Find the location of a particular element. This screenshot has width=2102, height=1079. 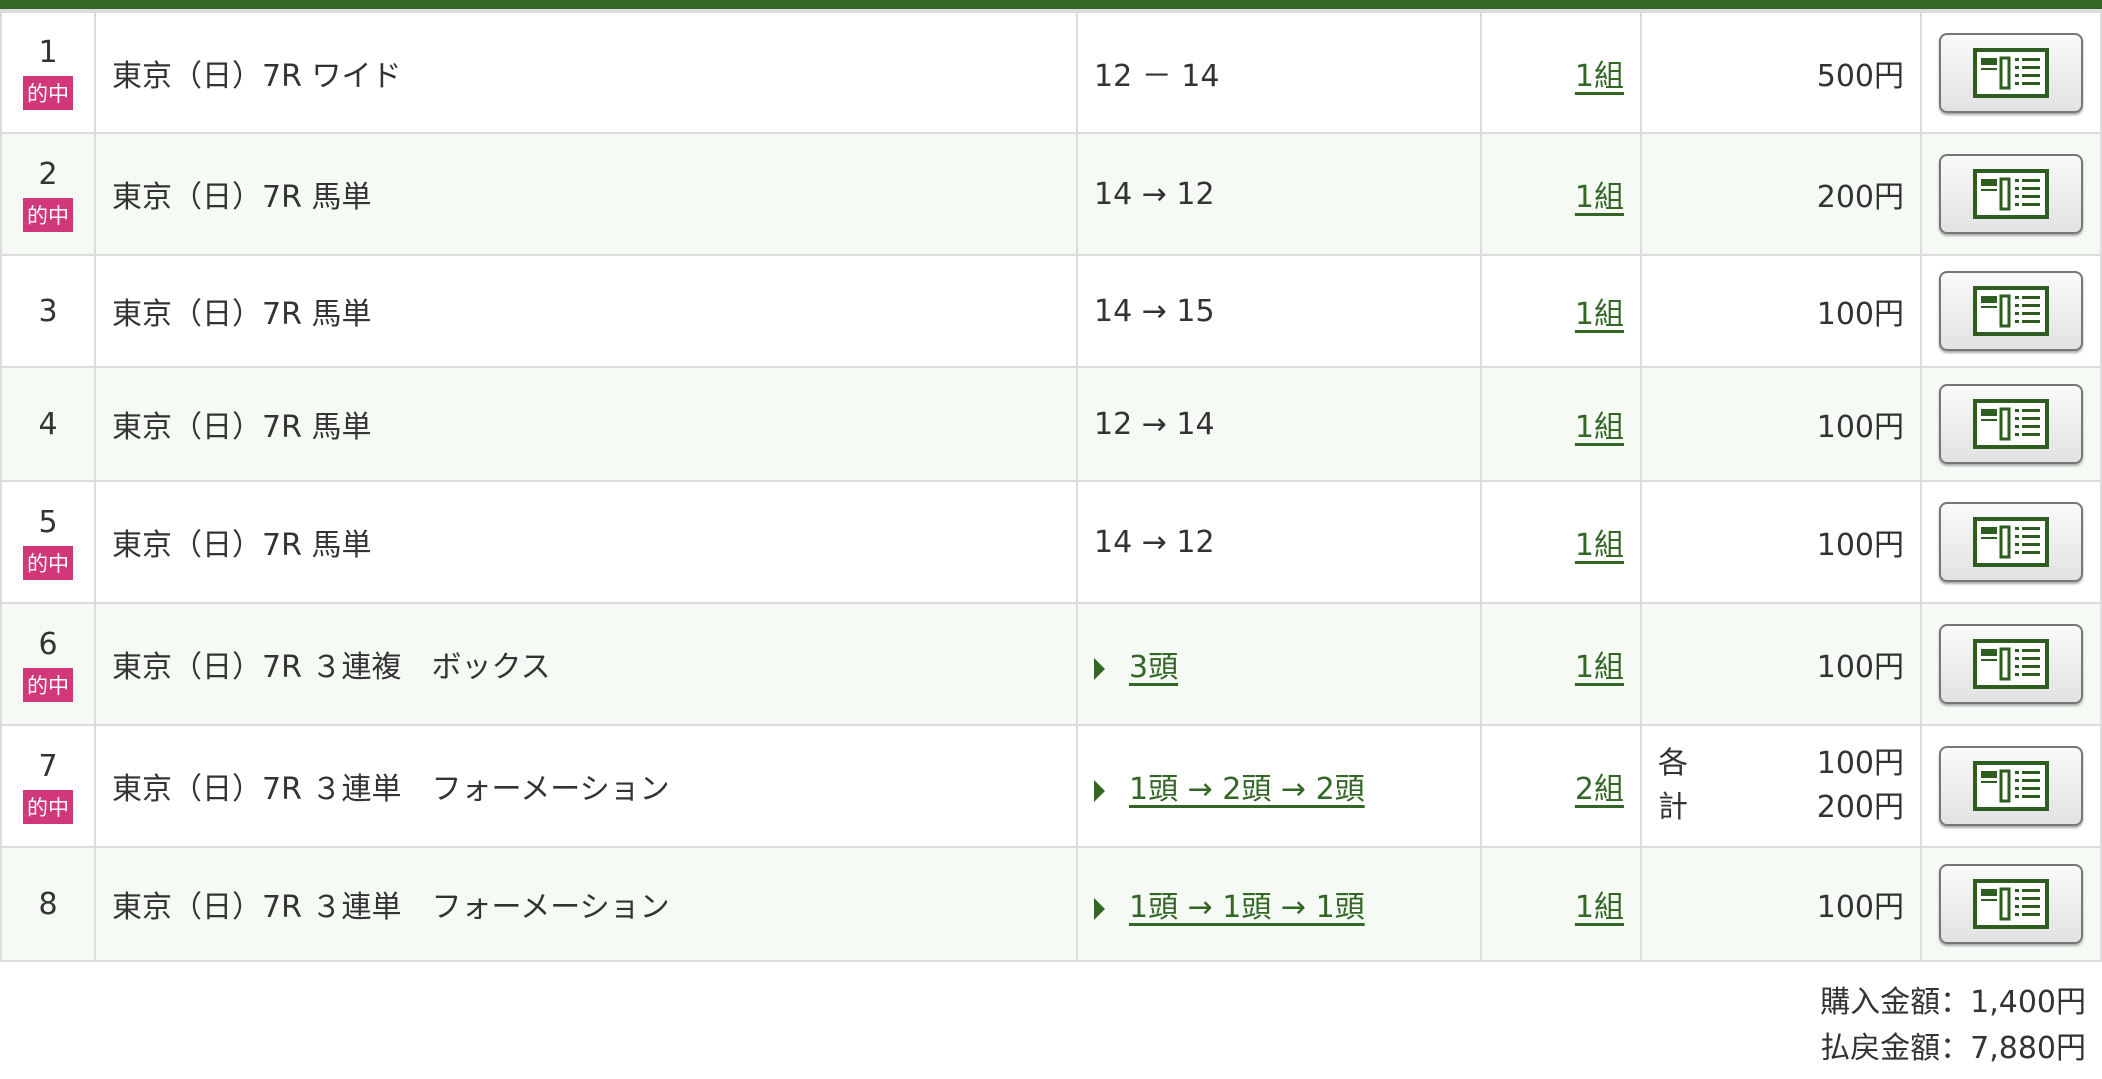

purchase-total: 購入金額：1,400円 is located at coordinates (1953, 1002).